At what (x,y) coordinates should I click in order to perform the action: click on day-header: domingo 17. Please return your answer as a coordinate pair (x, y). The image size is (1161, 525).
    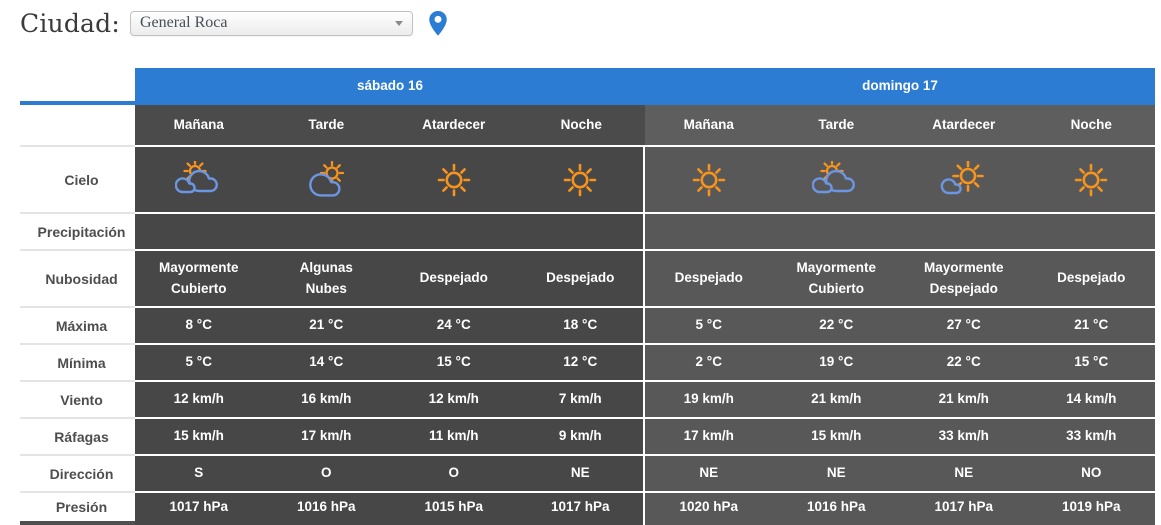
    Looking at the image, I should click on (900, 86).